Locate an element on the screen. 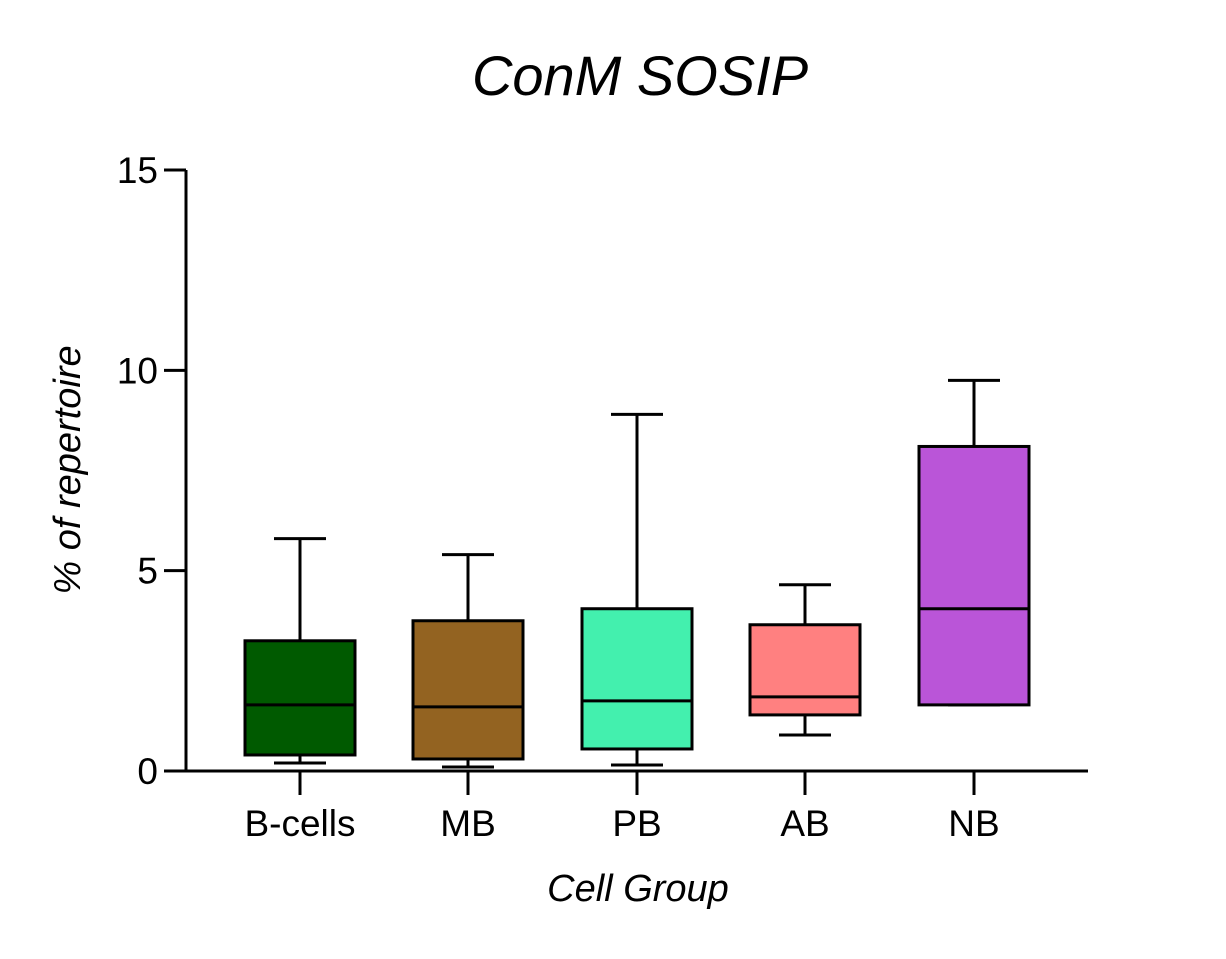 The width and height of the screenshot is (1226, 959). chart-title: ConM SOSIP is located at coordinates (640, 75).